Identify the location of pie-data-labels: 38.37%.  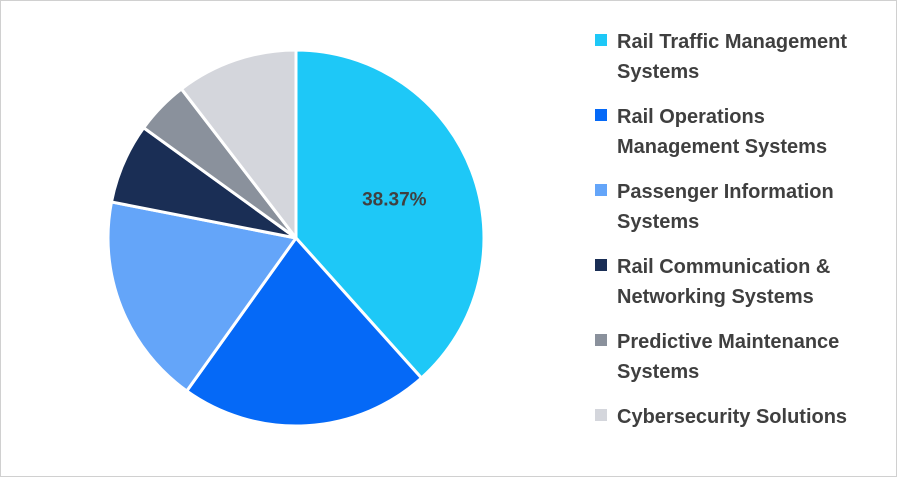
(394, 199).